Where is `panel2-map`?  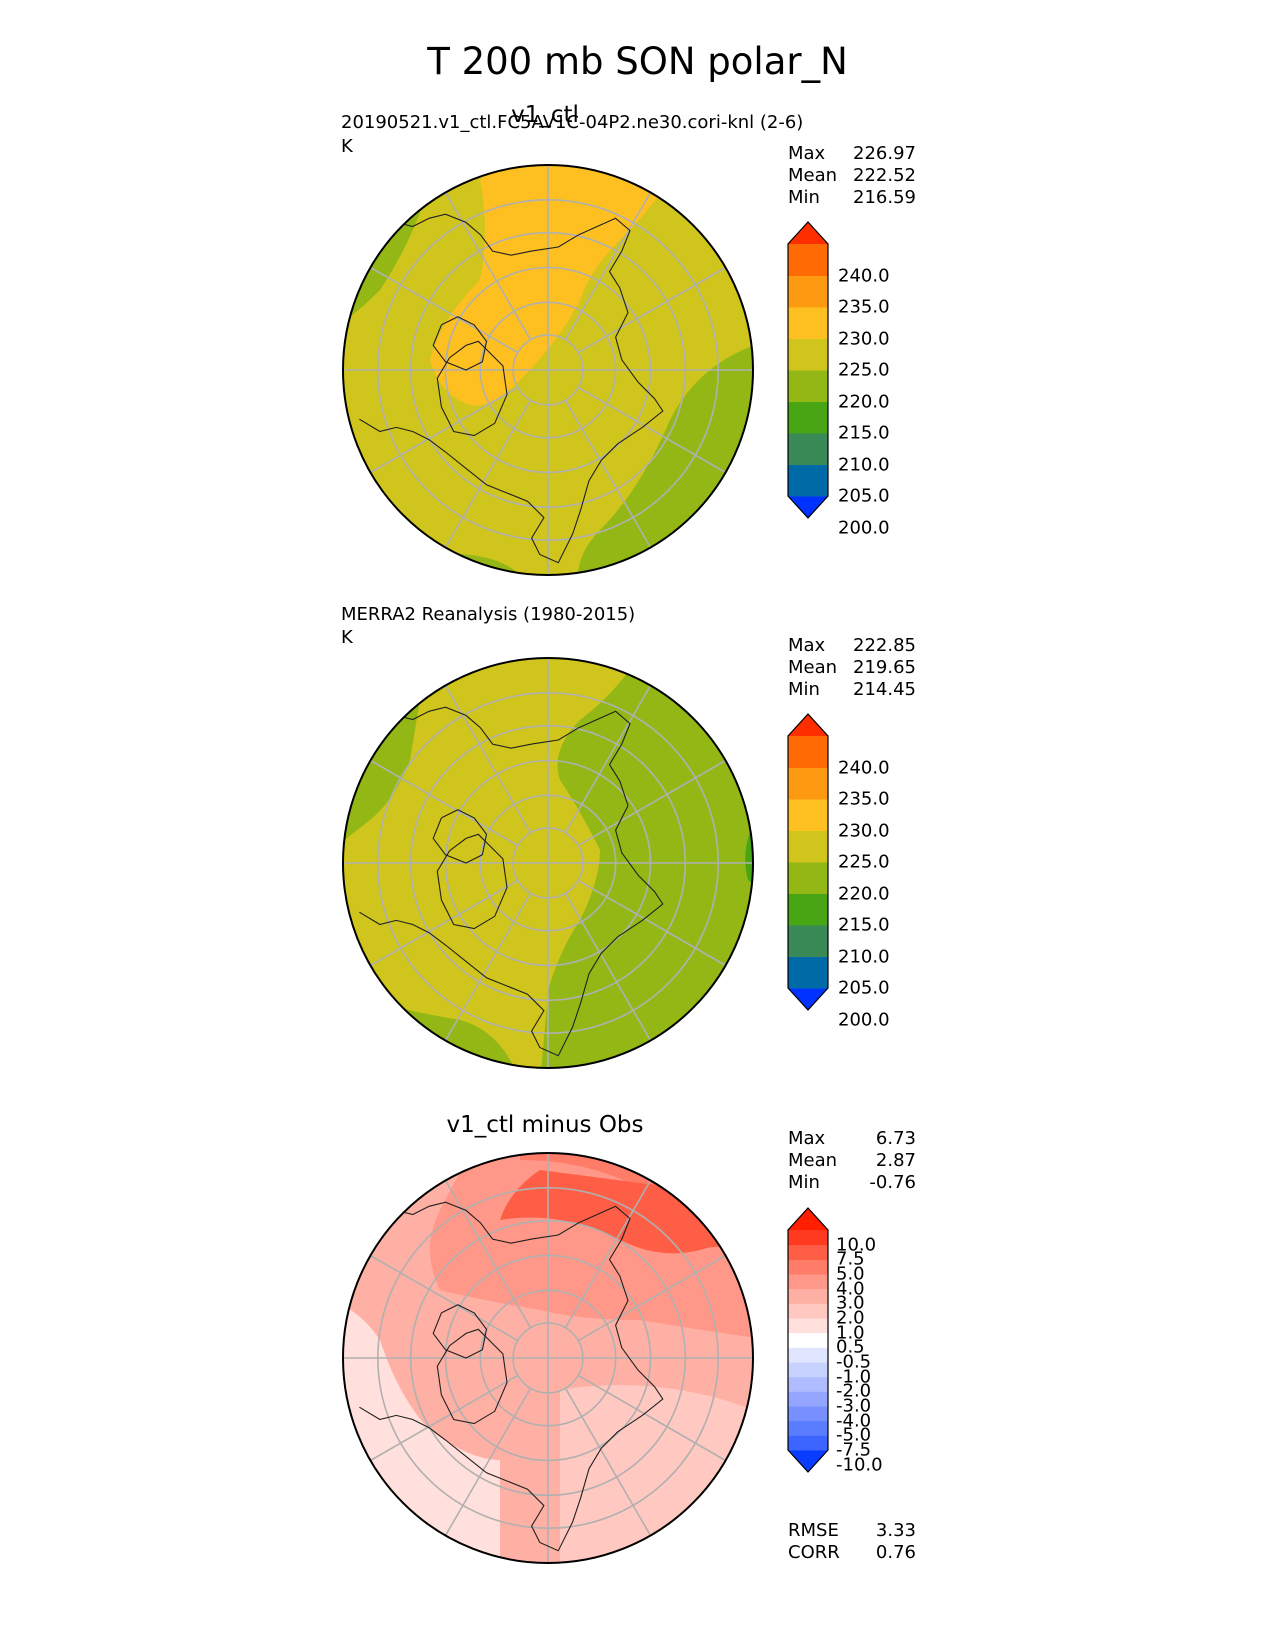 panel2-map is located at coordinates (548, 863).